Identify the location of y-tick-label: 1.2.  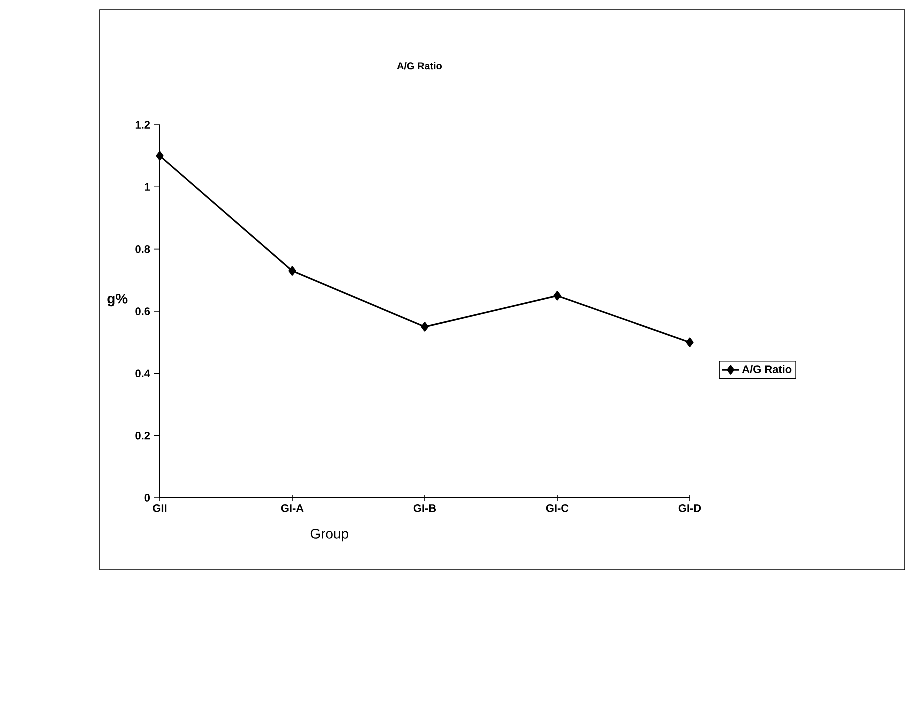
(143, 125).